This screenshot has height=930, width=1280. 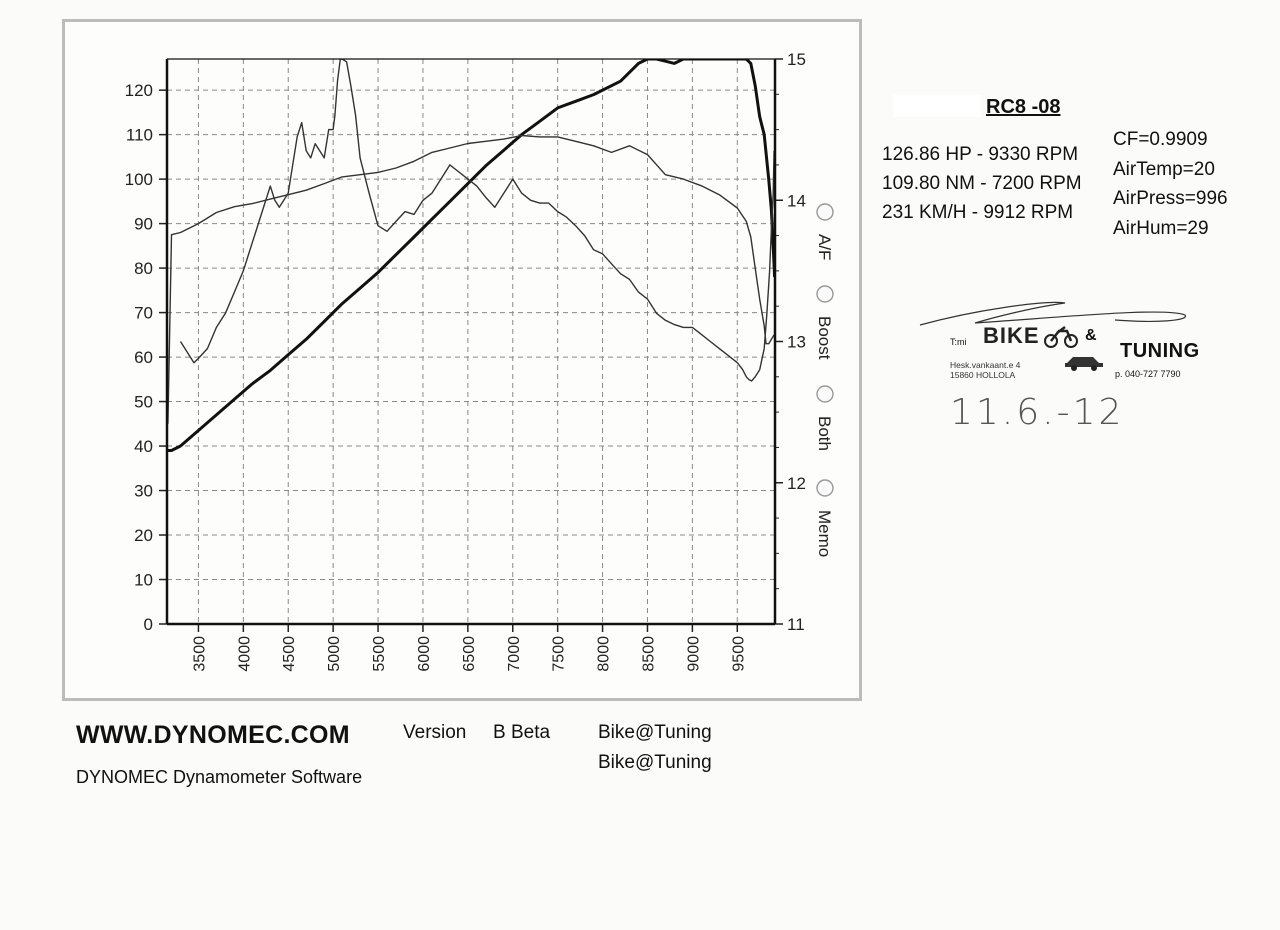 I want to click on option-label: Memo, so click(x=824, y=533).